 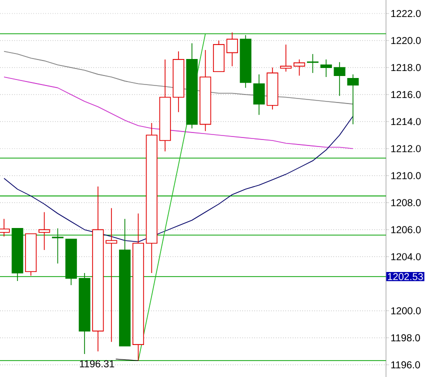 What do you see at coordinates (406, 230) in the screenshot?
I see `y-tick-label: 1206.0` at bounding box center [406, 230].